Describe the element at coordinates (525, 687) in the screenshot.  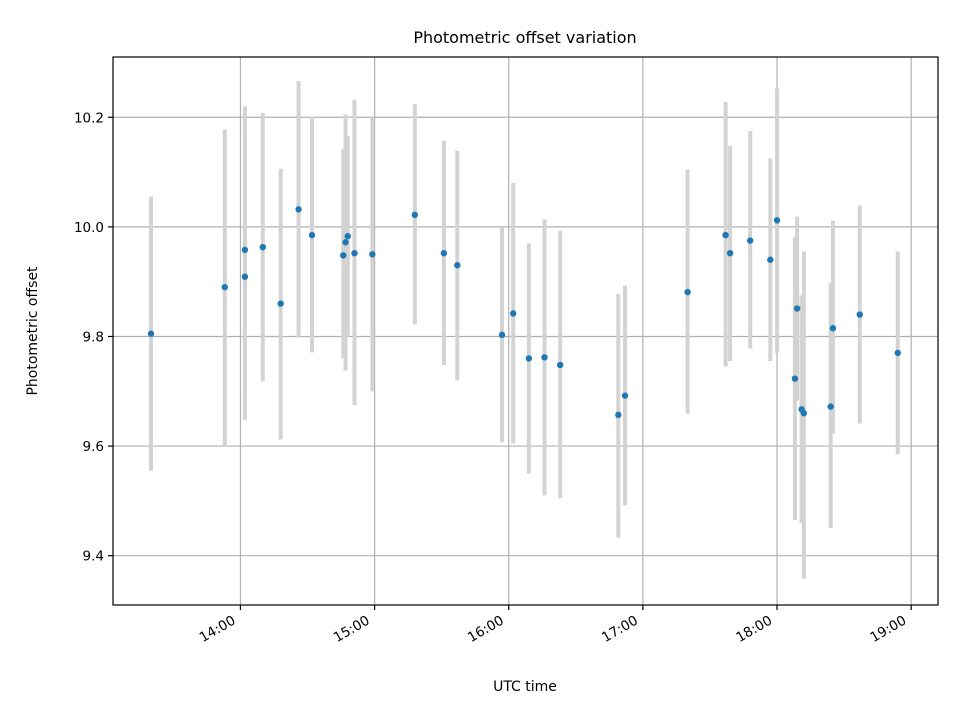
I see `x-axis-label: UTC time` at that location.